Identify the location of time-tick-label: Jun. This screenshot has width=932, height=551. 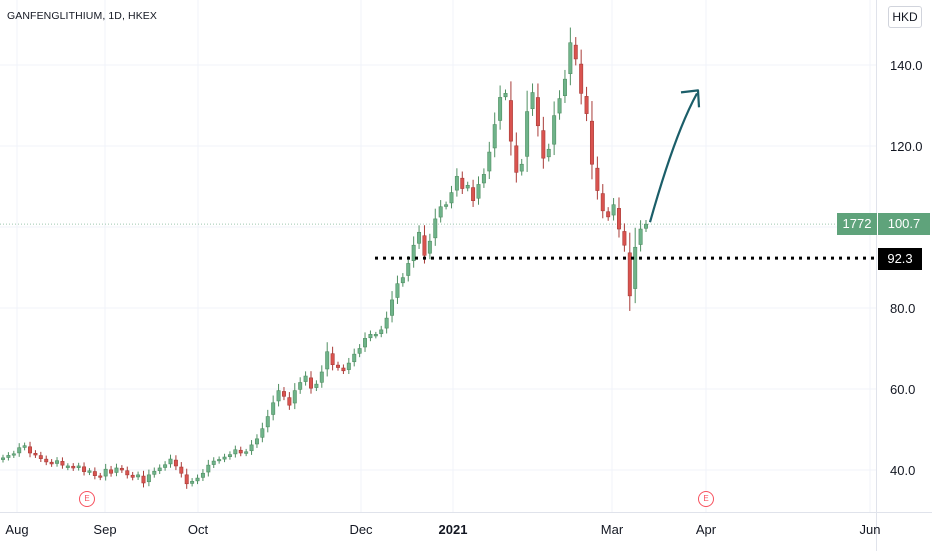
(870, 529).